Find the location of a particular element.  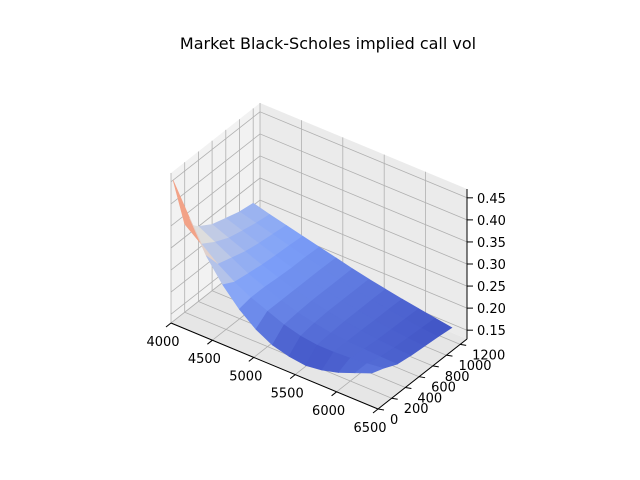

y-axis-line is located at coordinates (422, 374).